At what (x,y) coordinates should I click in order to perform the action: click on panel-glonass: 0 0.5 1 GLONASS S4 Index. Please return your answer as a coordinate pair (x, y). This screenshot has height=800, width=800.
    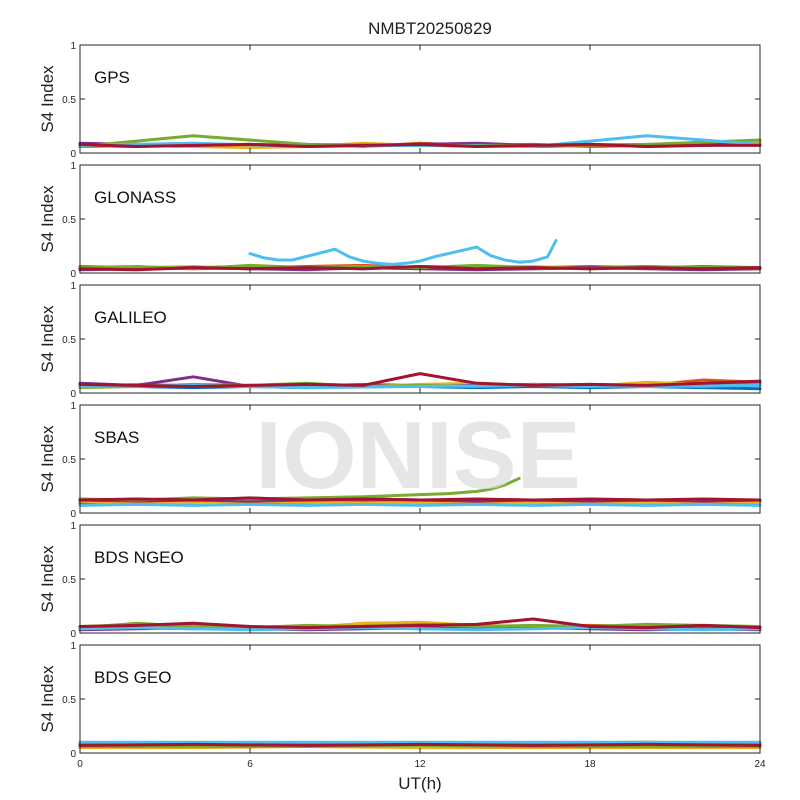
    Looking at the image, I should click on (400, 220).